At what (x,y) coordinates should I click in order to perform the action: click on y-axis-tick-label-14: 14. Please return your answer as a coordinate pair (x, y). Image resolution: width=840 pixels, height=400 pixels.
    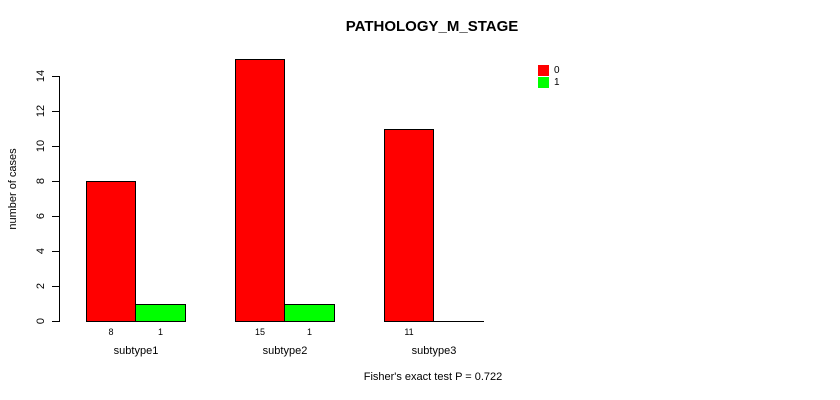
    Looking at the image, I should click on (41, 76).